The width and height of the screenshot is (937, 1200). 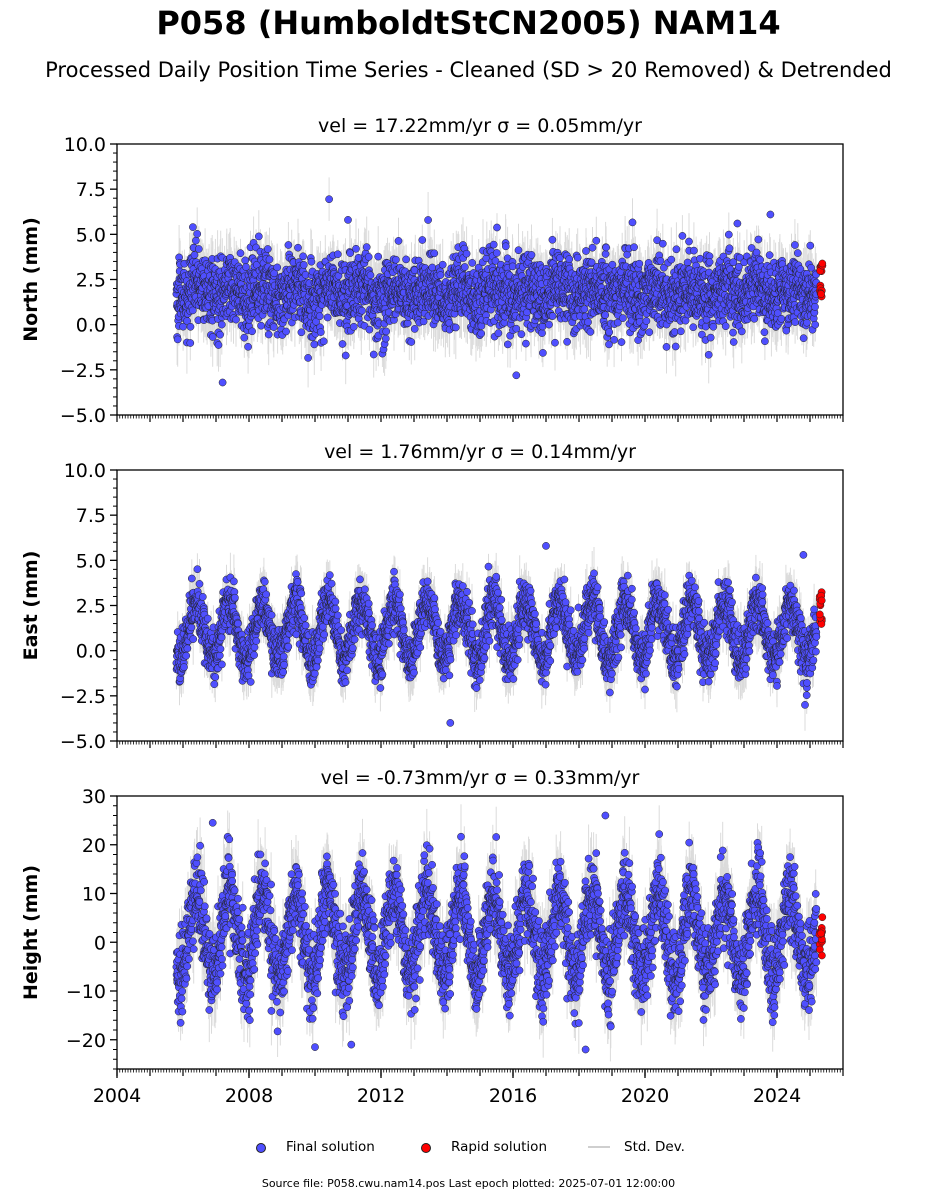 I want to click on y-axis-label-east: East (mm), so click(x=31, y=606).